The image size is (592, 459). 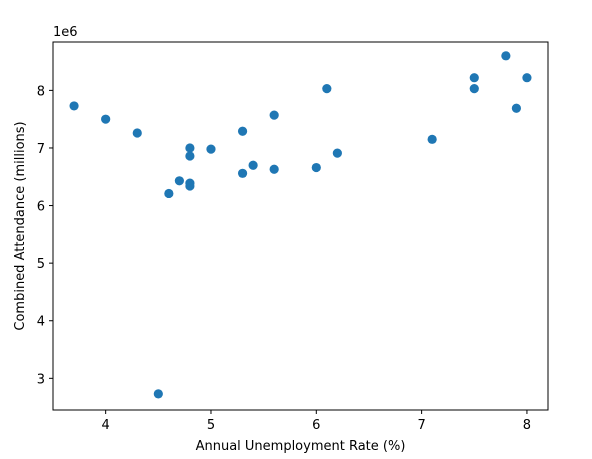 What do you see at coordinates (41, 264) in the screenshot?
I see `y-tick-label: 5` at bounding box center [41, 264].